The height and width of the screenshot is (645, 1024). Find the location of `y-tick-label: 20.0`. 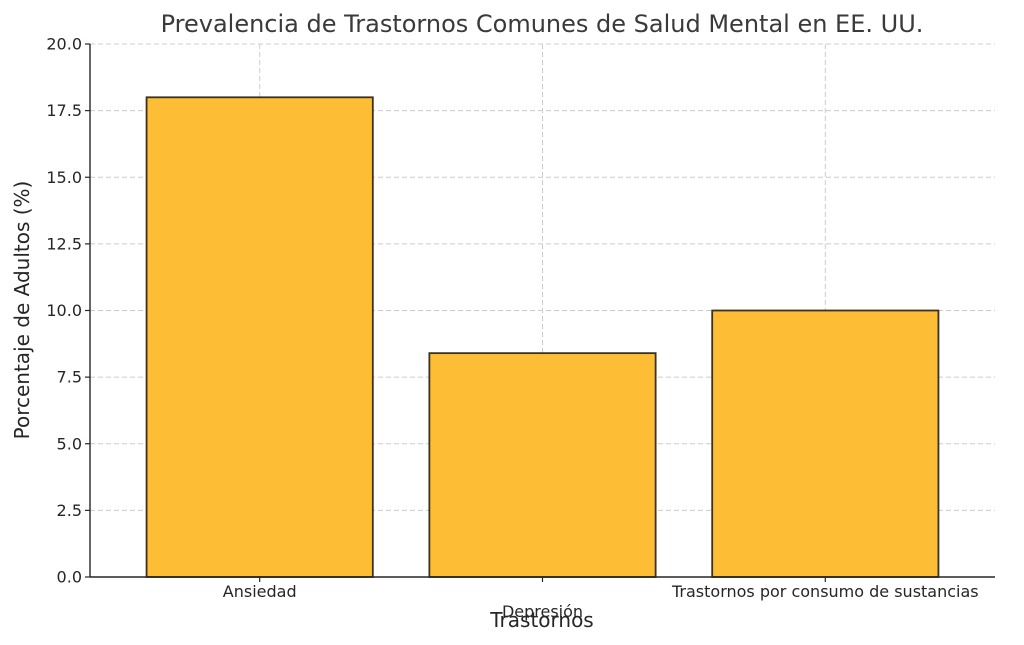

y-tick-label: 20.0 is located at coordinates (64, 44).